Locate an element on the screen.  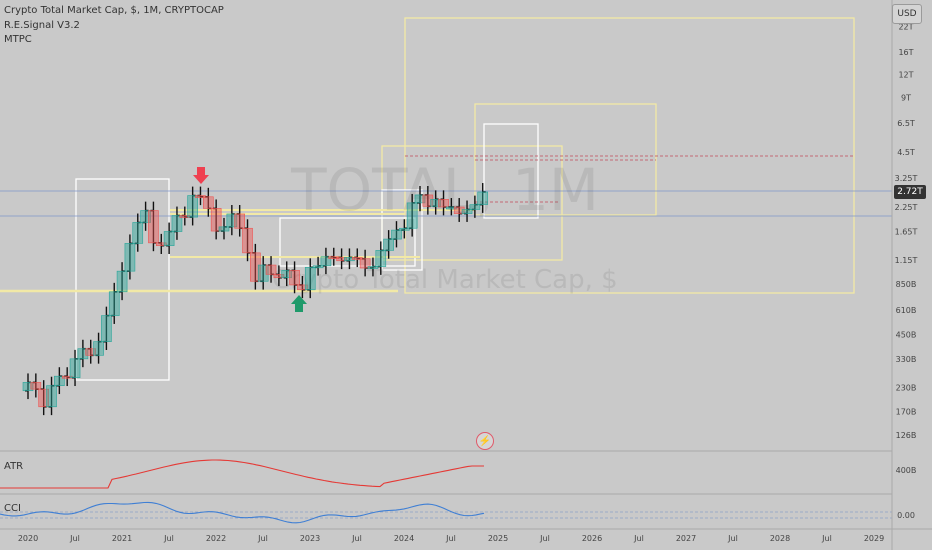
time-axis-tick: 2025 is located at coordinates (498, 538).